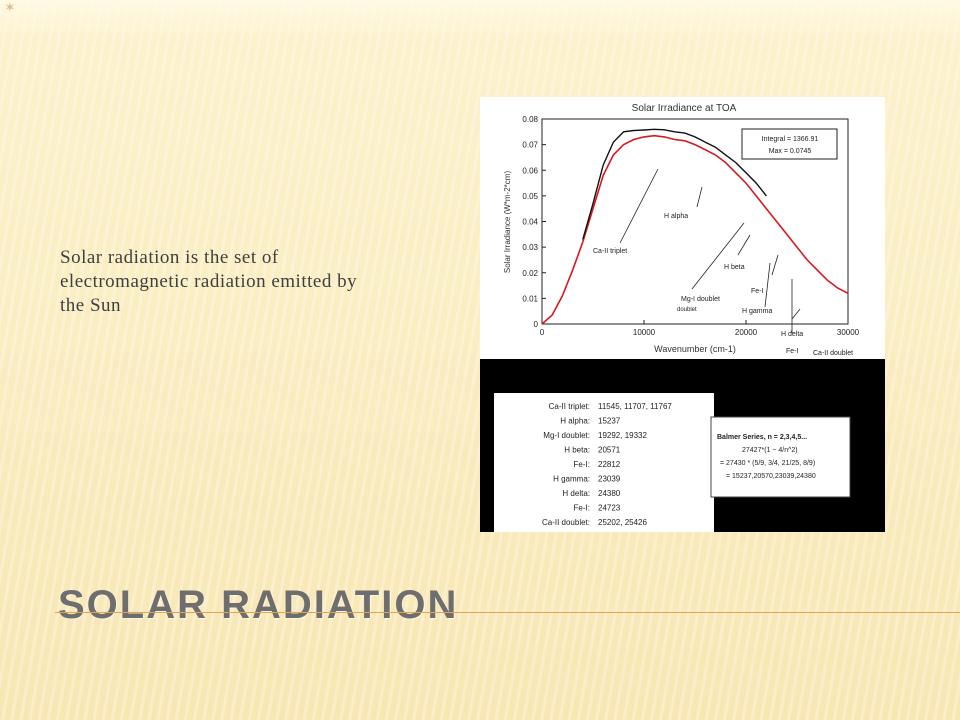 The height and width of the screenshot is (720, 960). What do you see at coordinates (790, 139) in the screenshot?
I see `integral-text: Integral = 1366.91` at bounding box center [790, 139].